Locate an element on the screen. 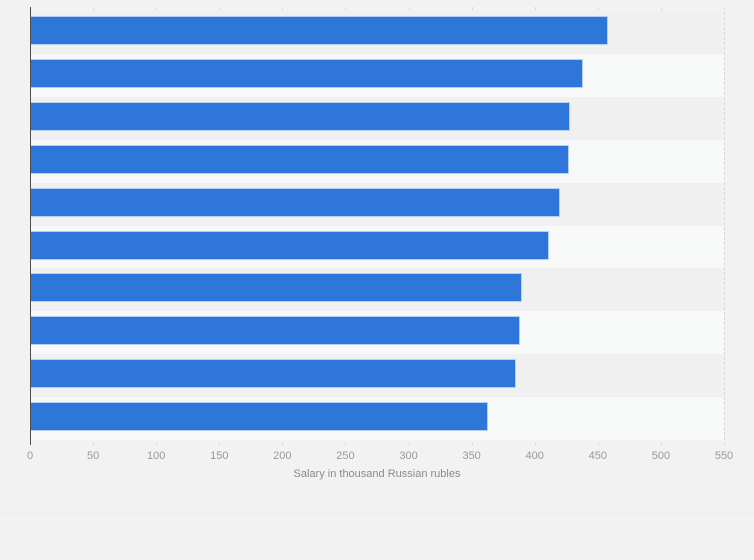 Image resolution: width=754 pixels, height=560 pixels. x-tick-label: 50 is located at coordinates (93, 456).